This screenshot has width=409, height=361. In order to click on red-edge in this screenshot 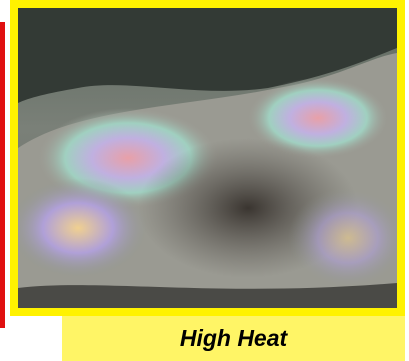, I will do `click(2, 175)`.